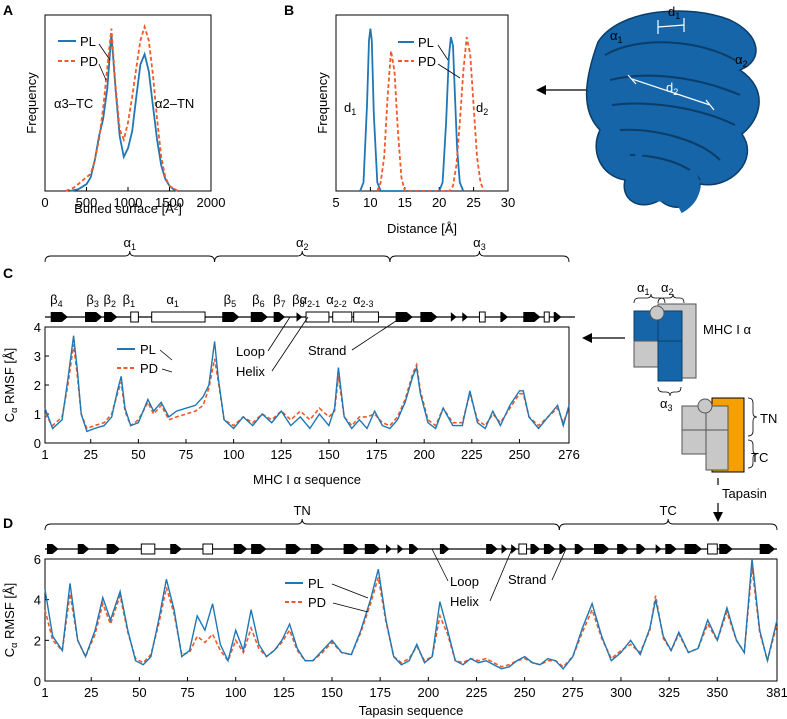 This screenshot has width=787, height=719. What do you see at coordinates (666, 404) in the screenshot?
I see `schematic-label-a3: α3` at bounding box center [666, 404].